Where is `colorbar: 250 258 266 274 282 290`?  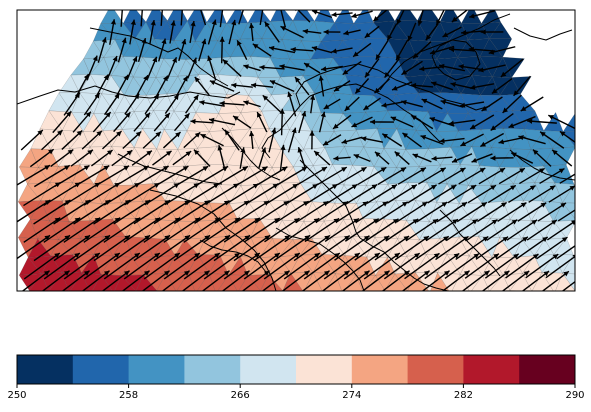
colorbar: 250 258 266 274 282 290 is located at coordinates (295, 378).